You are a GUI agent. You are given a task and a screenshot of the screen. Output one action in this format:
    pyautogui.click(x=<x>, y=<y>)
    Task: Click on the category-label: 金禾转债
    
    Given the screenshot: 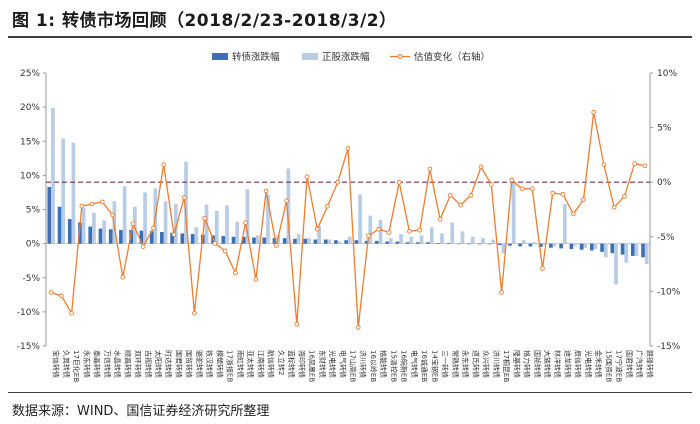 What is the action you would take?
    pyautogui.click(x=598, y=364)
    